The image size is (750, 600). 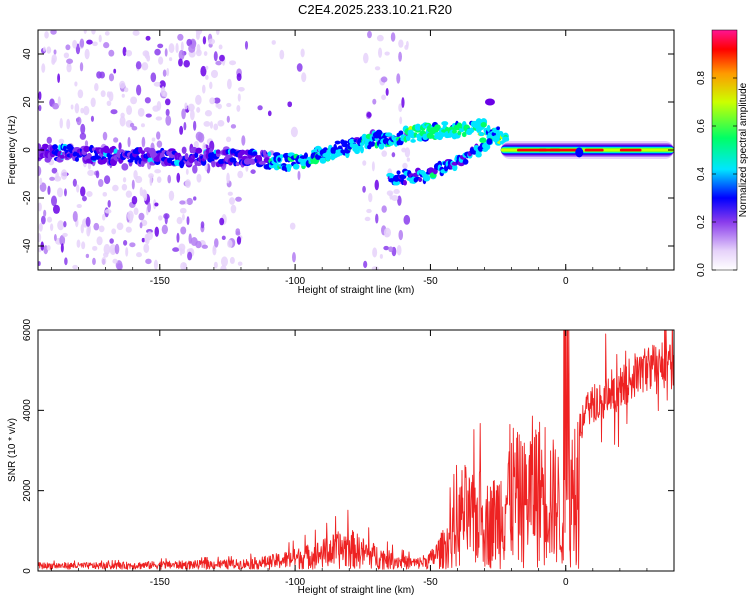 What do you see at coordinates (701, 270) in the screenshot?
I see `colorbar-tick-label: 0.0` at bounding box center [701, 270].